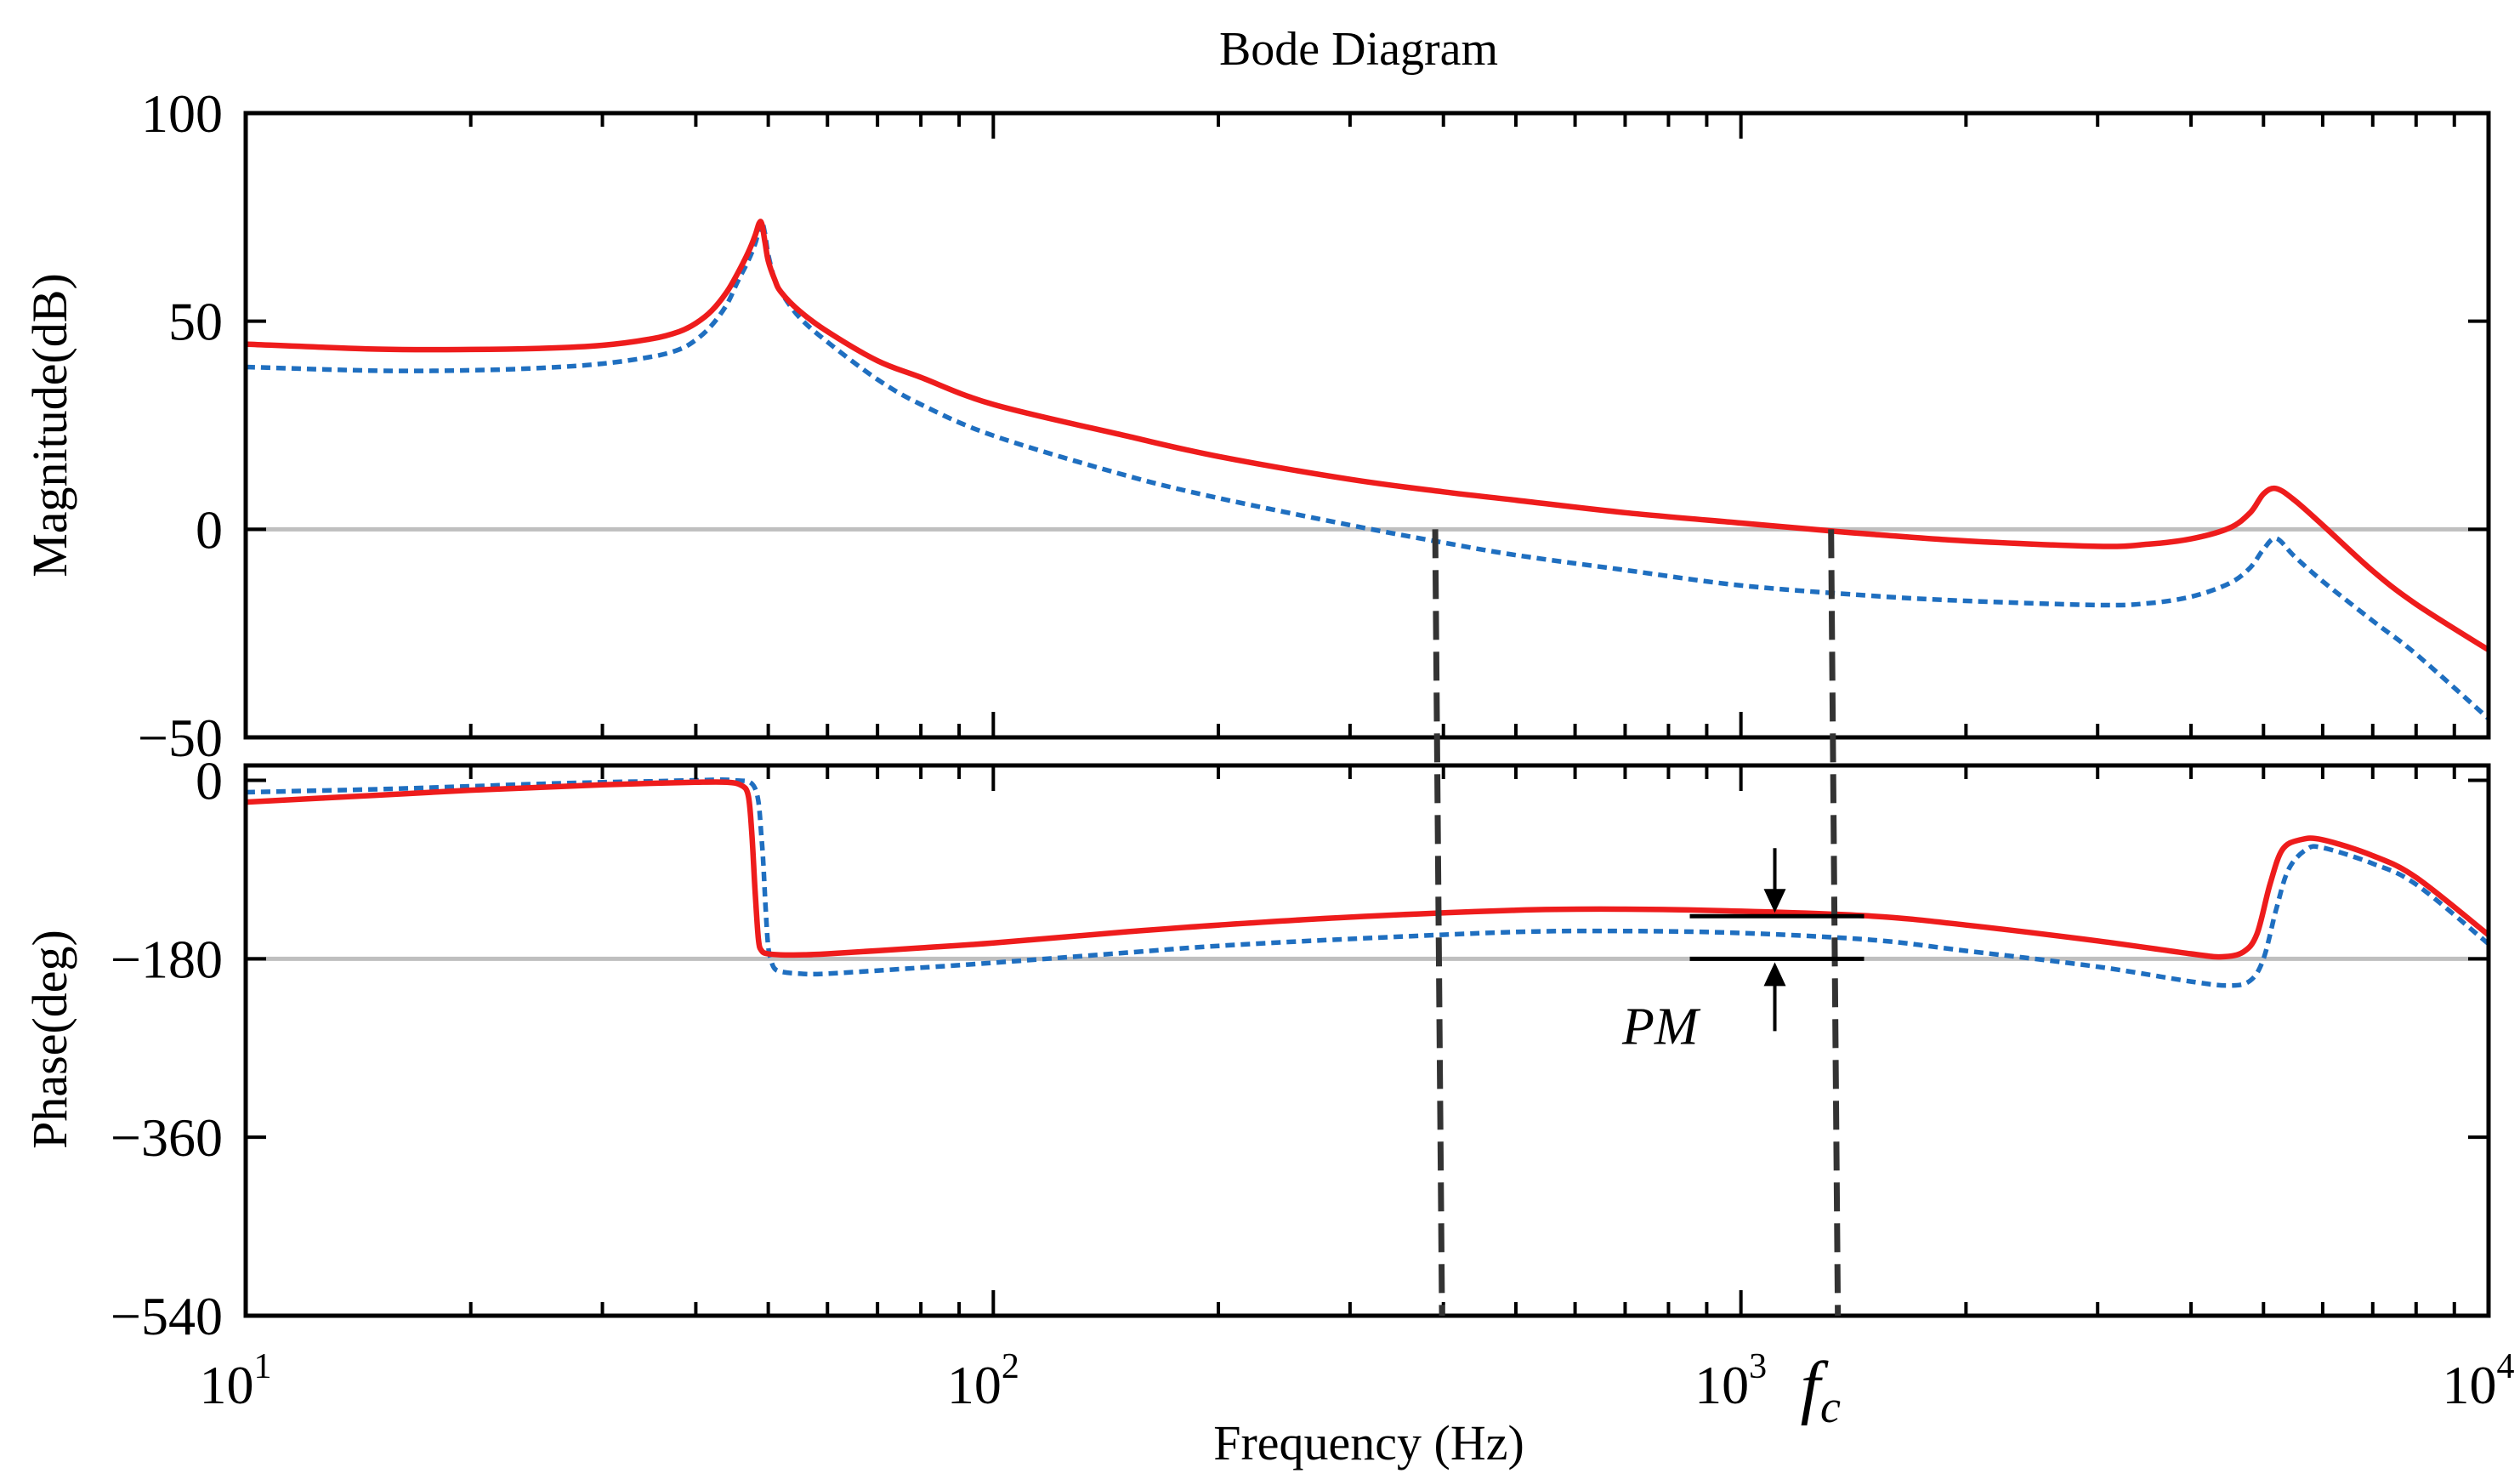 Image resolution: width=2520 pixels, height=1479 pixels. What do you see at coordinates (983, 1381) in the screenshot?
I see `x-tick-label: 10²` at bounding box center [983, 1381].